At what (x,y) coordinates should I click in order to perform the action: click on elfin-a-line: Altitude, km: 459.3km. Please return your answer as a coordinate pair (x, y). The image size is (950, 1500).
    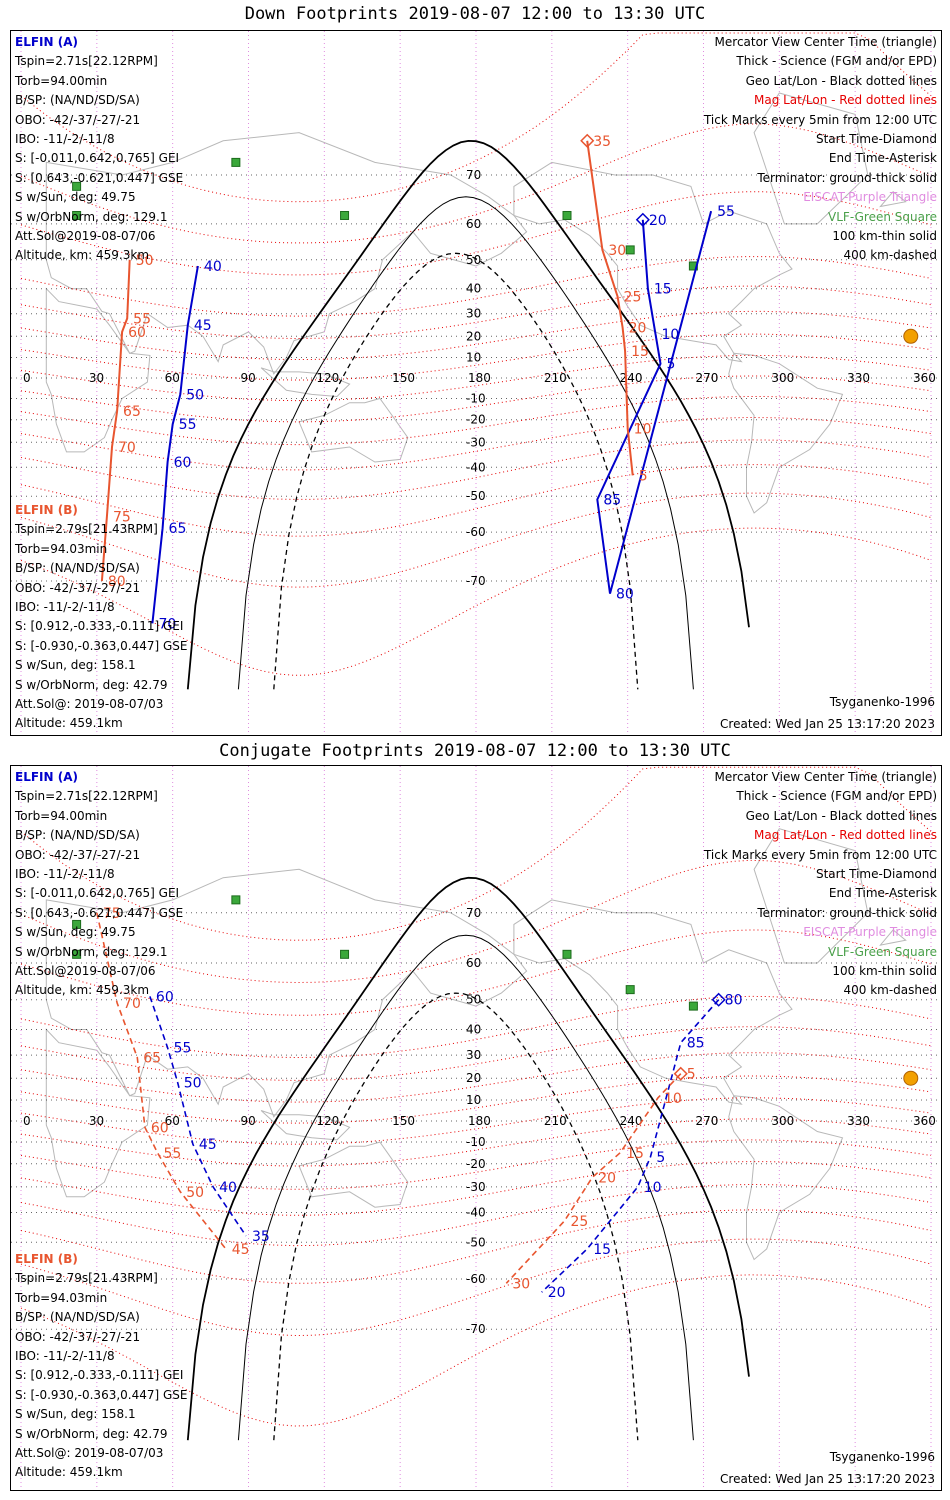
    Looking at the image, I should click on (82, 255).